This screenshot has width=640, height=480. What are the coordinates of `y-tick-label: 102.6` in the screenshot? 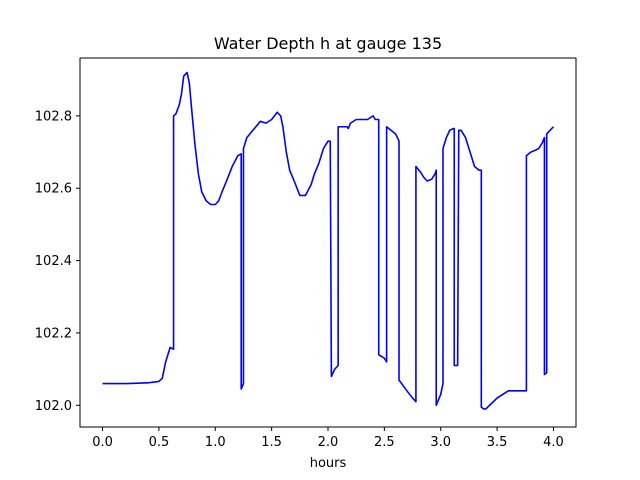 It's located at (53, 189).